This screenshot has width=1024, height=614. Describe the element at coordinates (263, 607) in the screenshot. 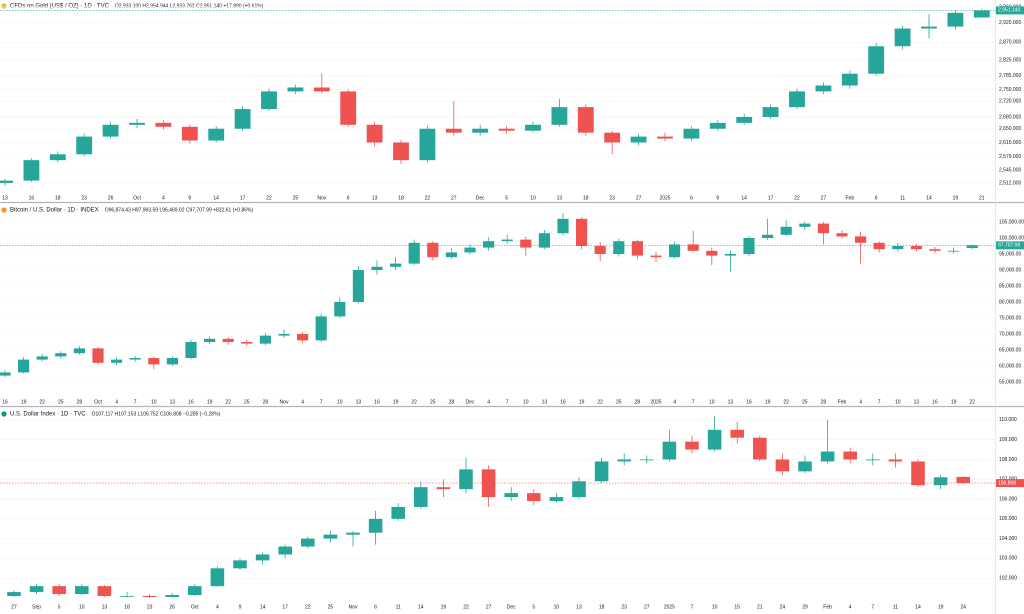

I see `x-tick-label: 14` at that location.